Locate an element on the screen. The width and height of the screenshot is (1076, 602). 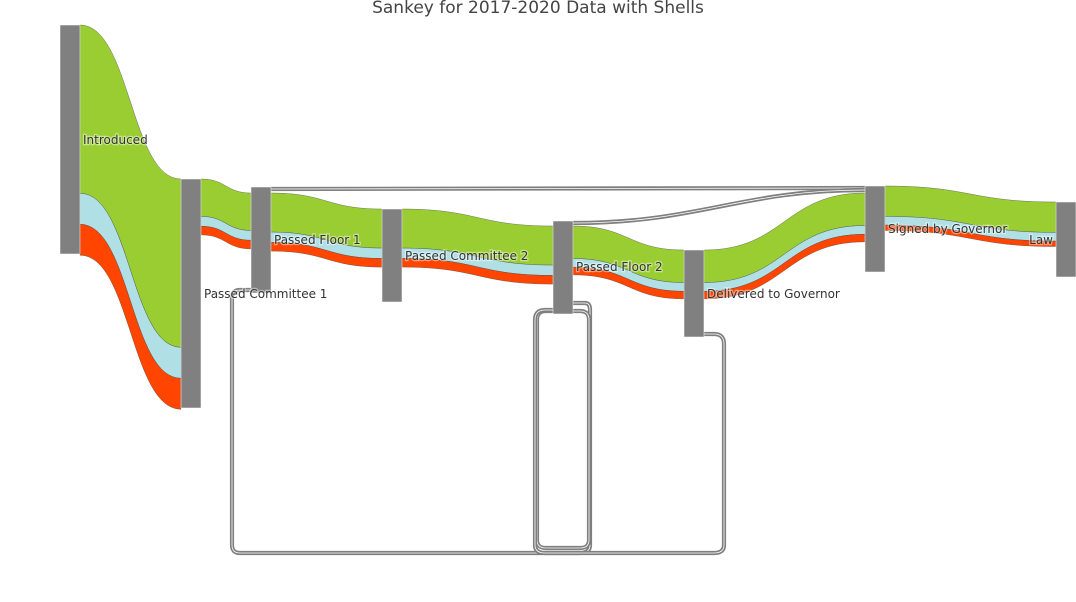
node-label-passed-committee-2: Passed Committee 2 is located at coordinates (466, 256).